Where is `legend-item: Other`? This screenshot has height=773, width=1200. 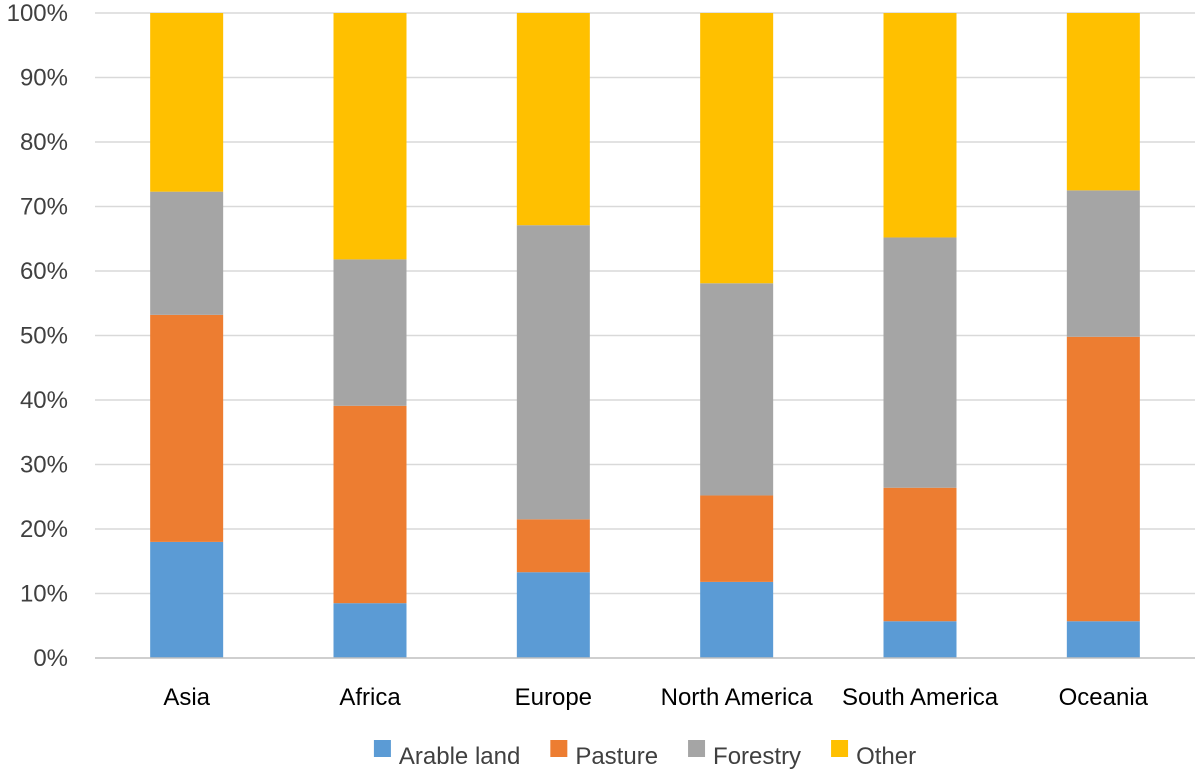 legend-item: Other is located at coordinates (873, 755).